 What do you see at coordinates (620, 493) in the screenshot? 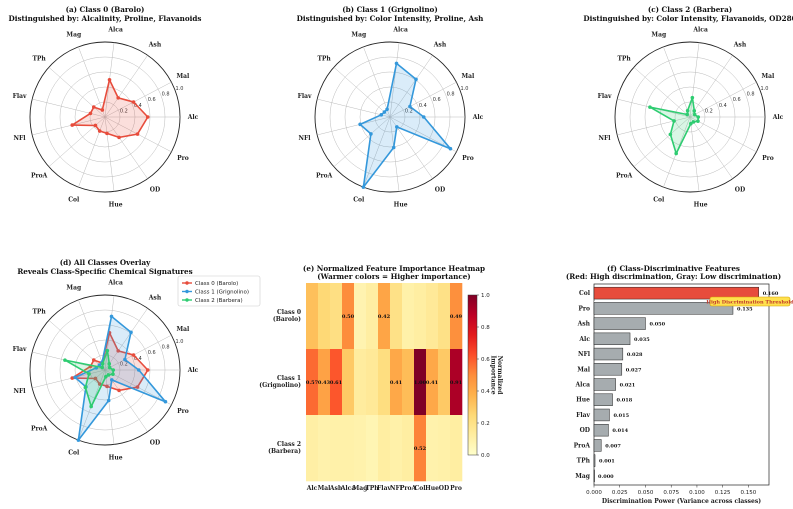
I see `x-tick-label: 0.025` at bounding box center [620, 493].